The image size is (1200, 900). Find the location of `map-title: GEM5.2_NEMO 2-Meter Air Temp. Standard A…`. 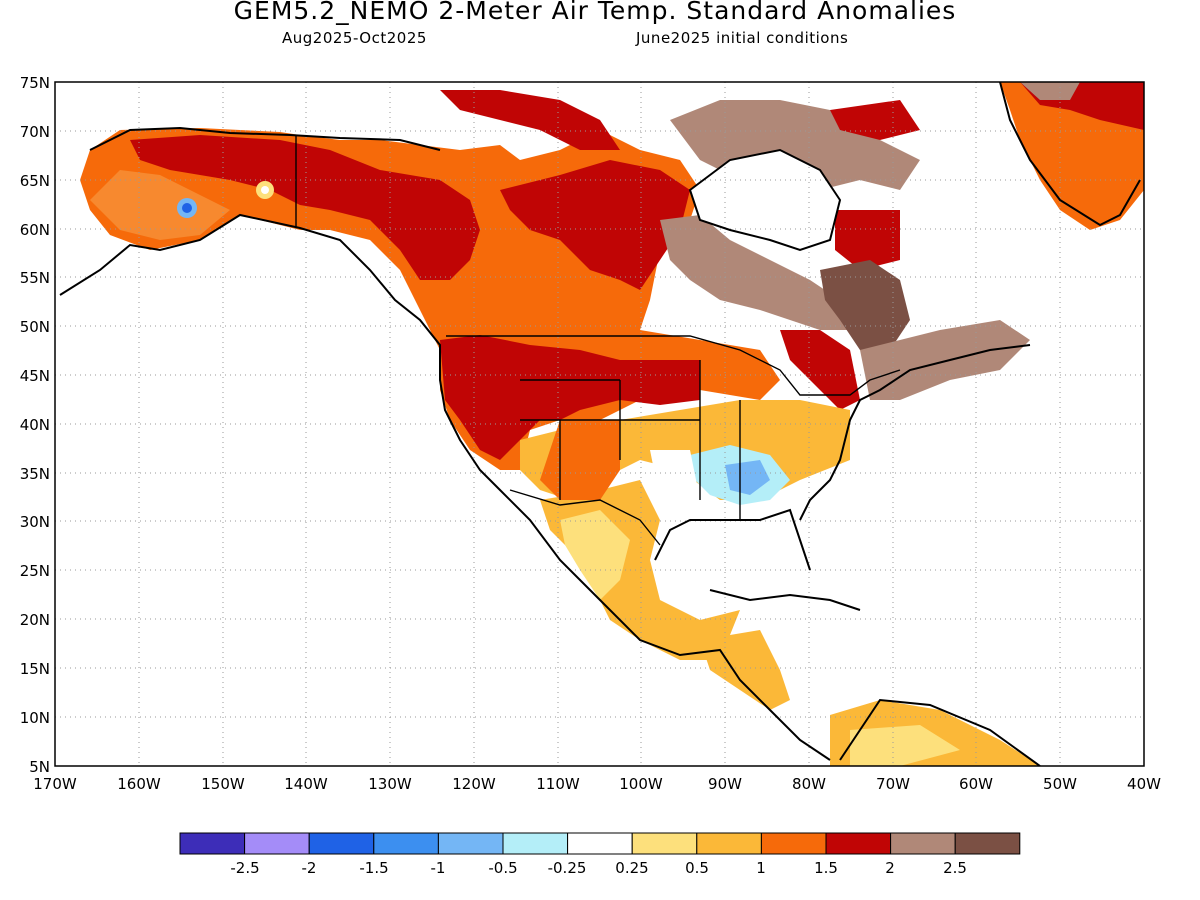

map-title: GEM5.2_NEMO 2-Meter Air Temp. Standard A… is located at coordinates (595, 12).